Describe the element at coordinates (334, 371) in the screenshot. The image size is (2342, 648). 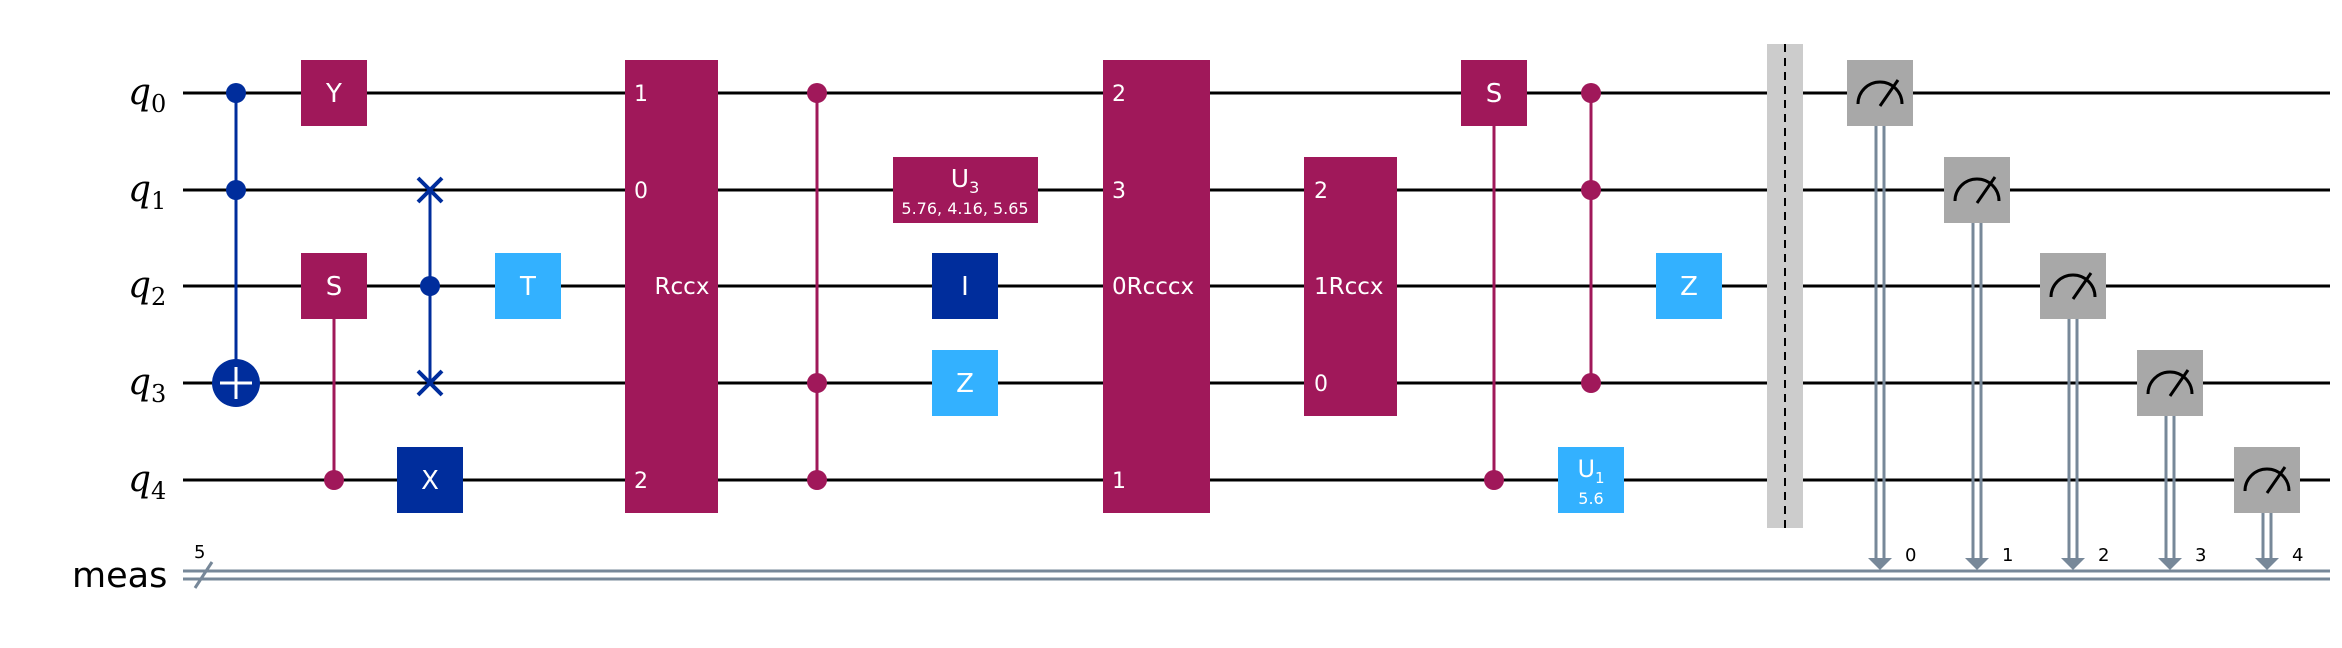
I see `controlled-s-gate: S` at that location.